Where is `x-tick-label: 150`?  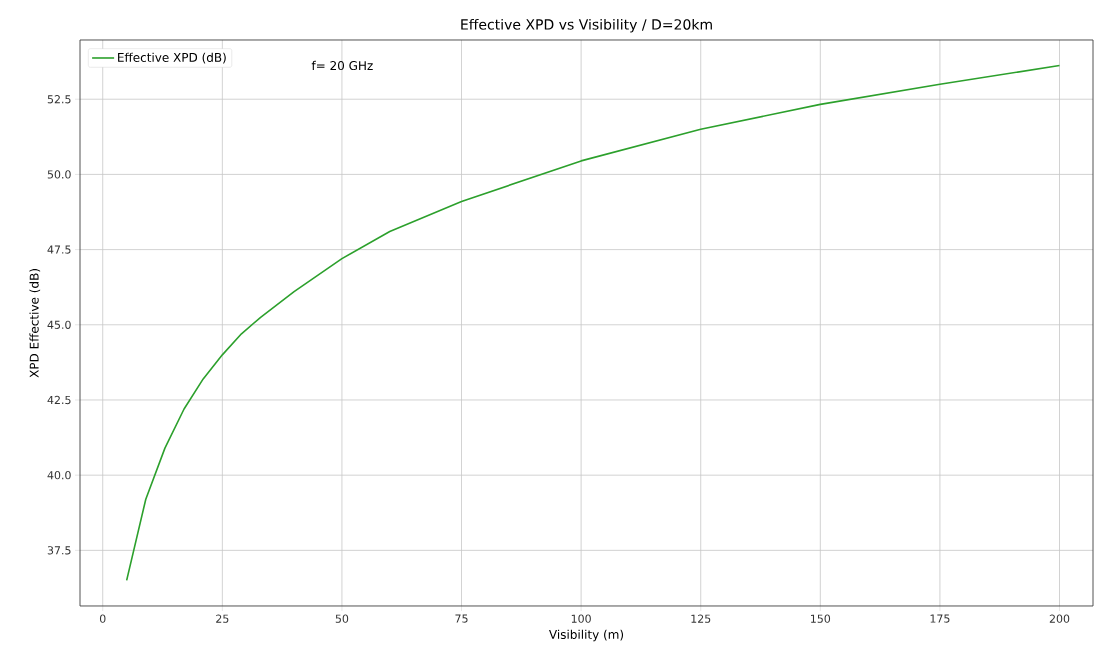 x-tick-label: 150 is located at coordinates (821, 618).